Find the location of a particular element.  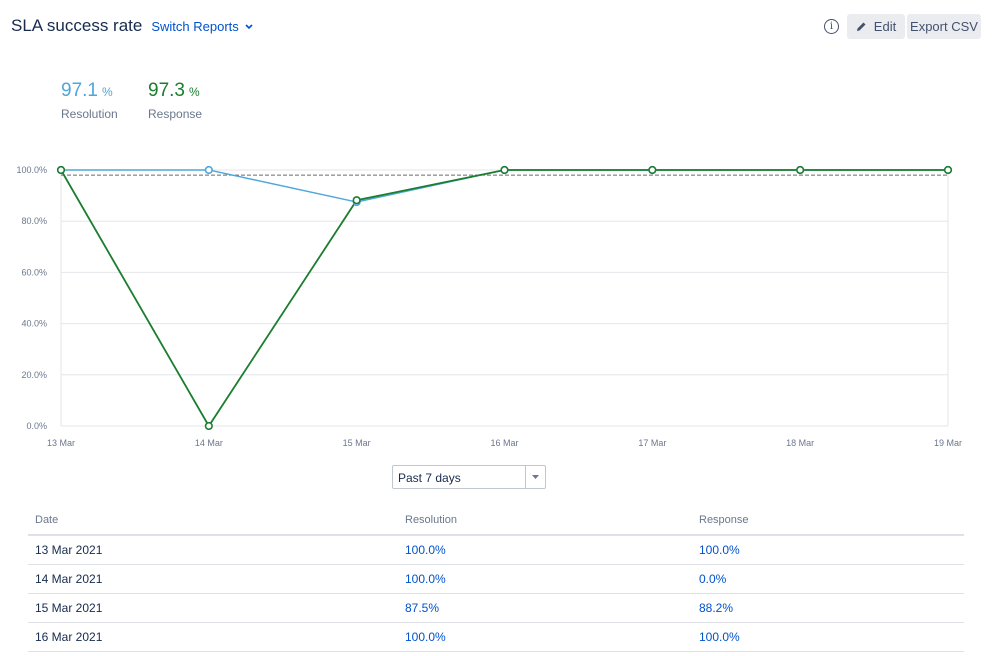

col-resolution: Resolution is located at coordinates (545, 521).